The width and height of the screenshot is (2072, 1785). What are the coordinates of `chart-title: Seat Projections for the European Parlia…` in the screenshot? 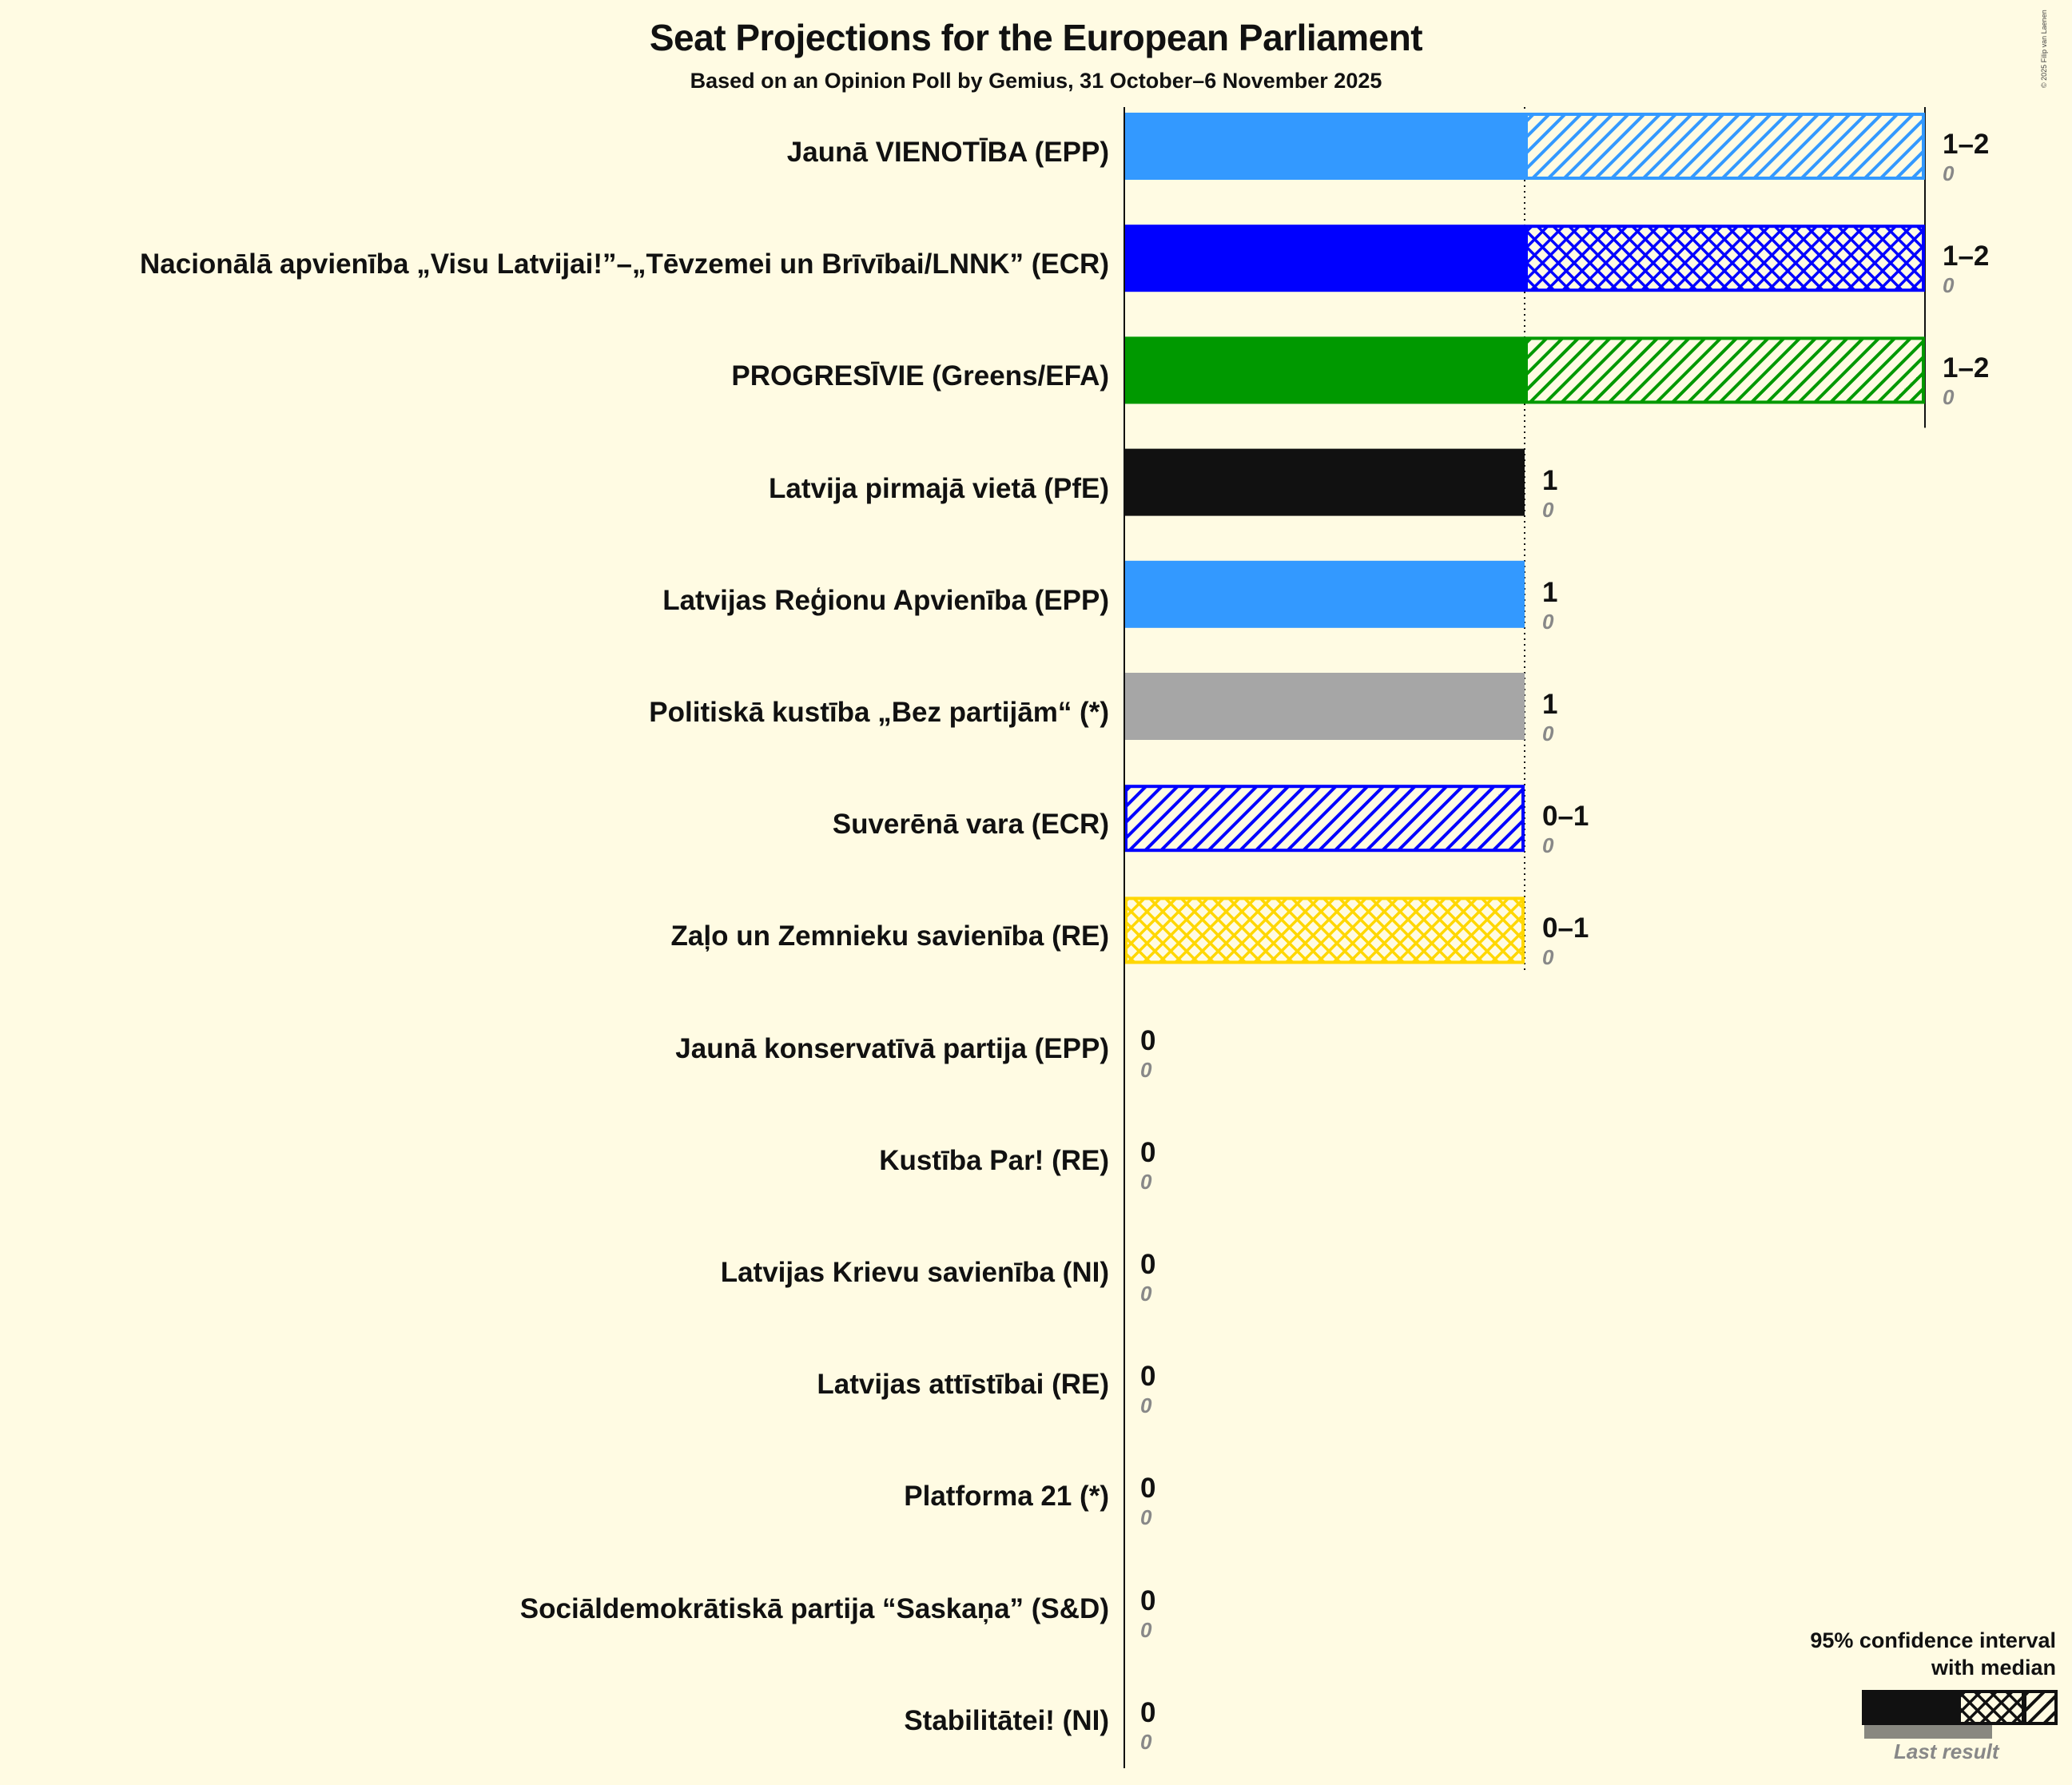 It's located at (1036, 37).